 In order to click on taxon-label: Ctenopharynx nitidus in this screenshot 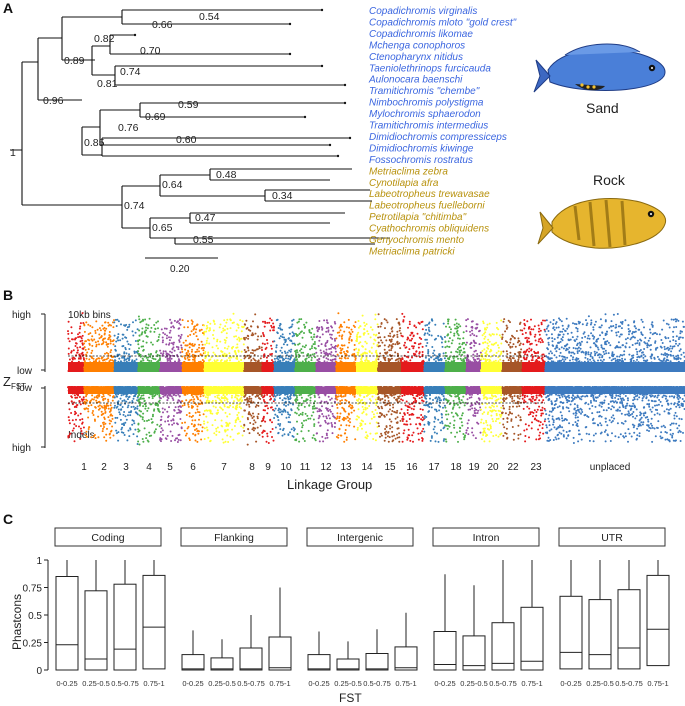, I will do `click(416, 57)`.